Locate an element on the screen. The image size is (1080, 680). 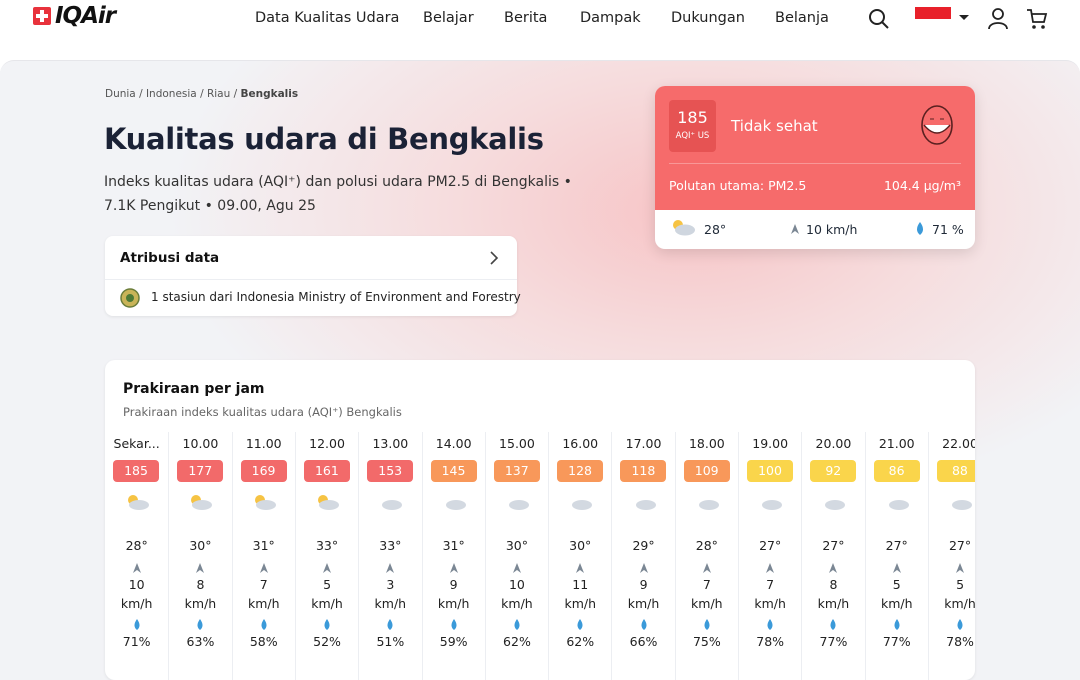
forecast-time: 11.00 is located at coordinates (263, 443).